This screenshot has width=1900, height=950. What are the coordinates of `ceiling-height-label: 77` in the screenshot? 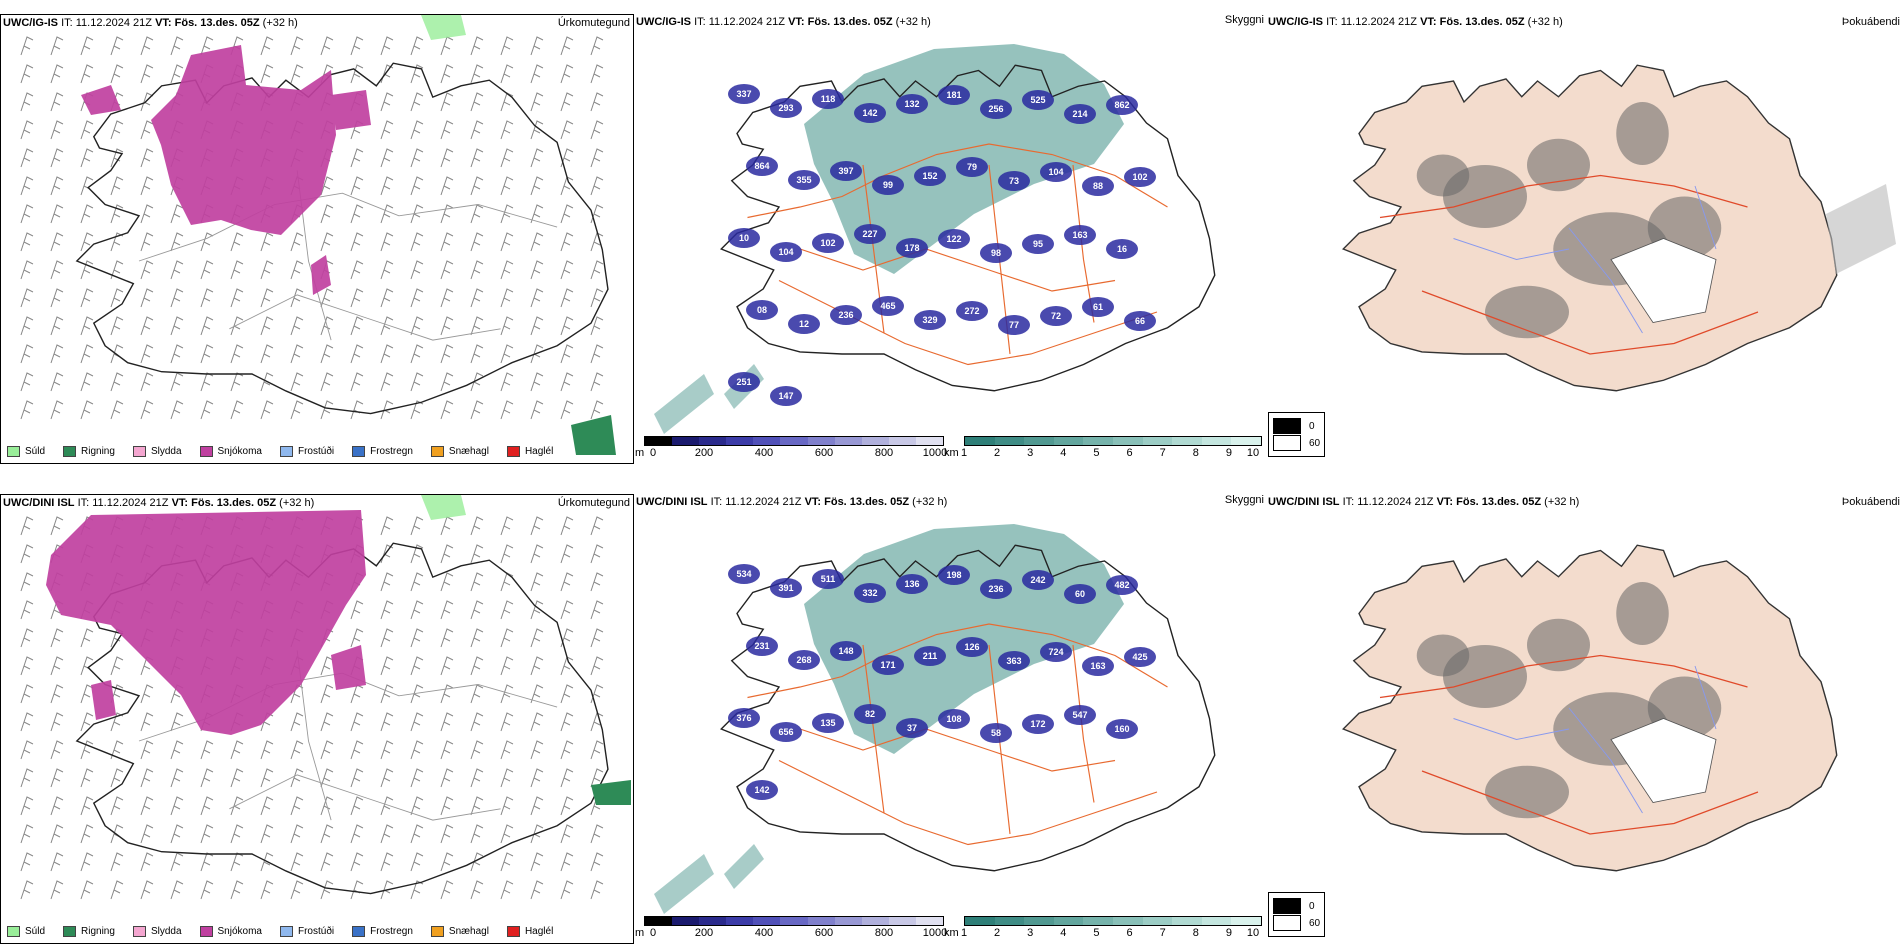 It's located at (1014, 325).